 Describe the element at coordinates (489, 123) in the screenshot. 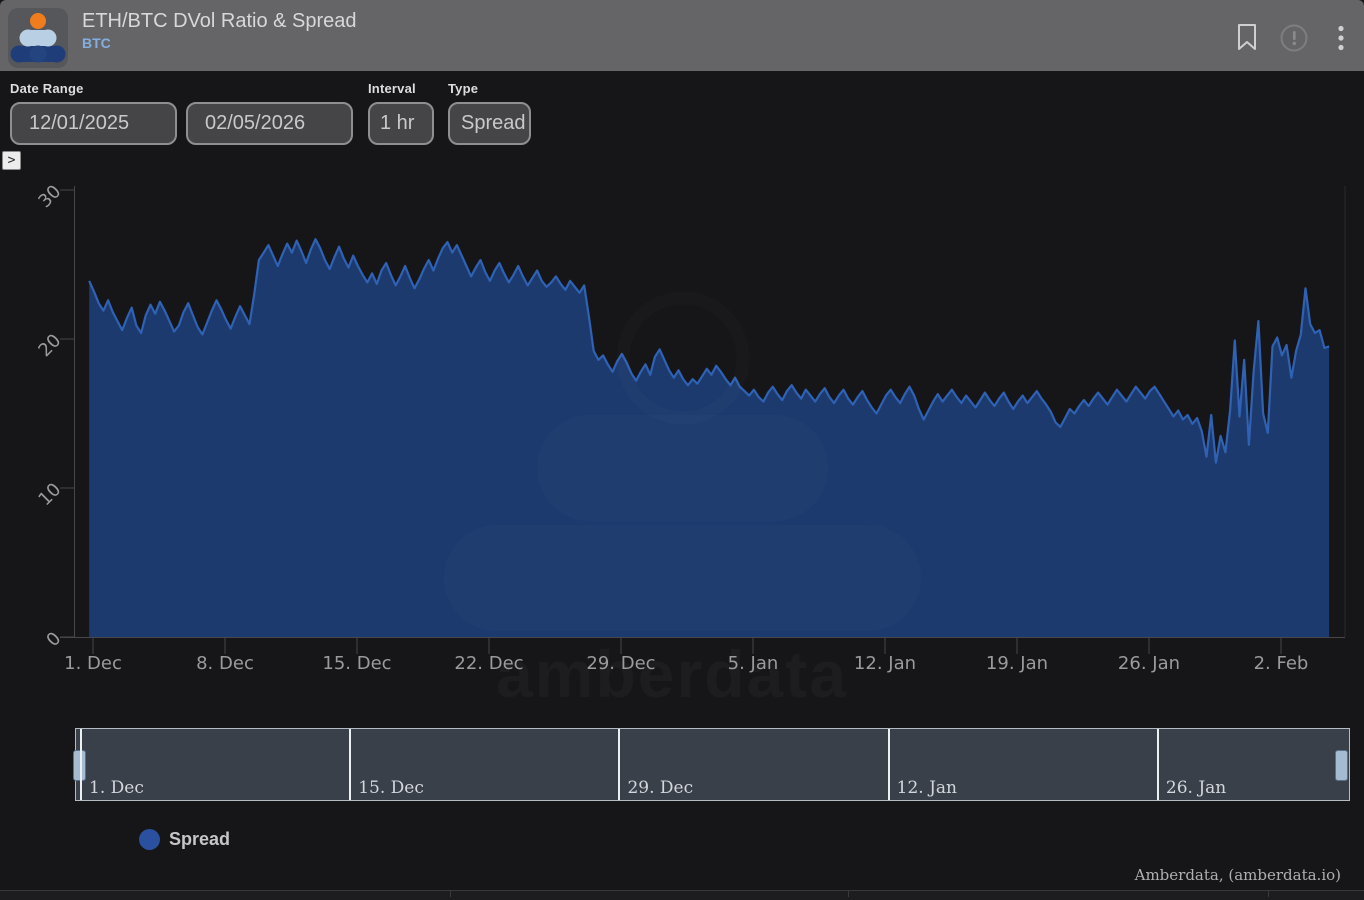

I see `type-select: Spread` at that location.